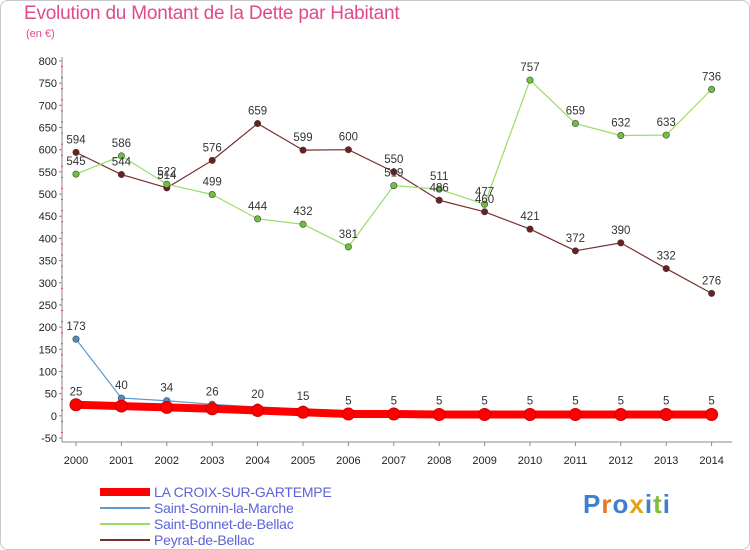  Describe the element at coordinates (620, 124) in the screenshot. I see `data-label-saint-bonnet-de-bellac: 632` at that location.